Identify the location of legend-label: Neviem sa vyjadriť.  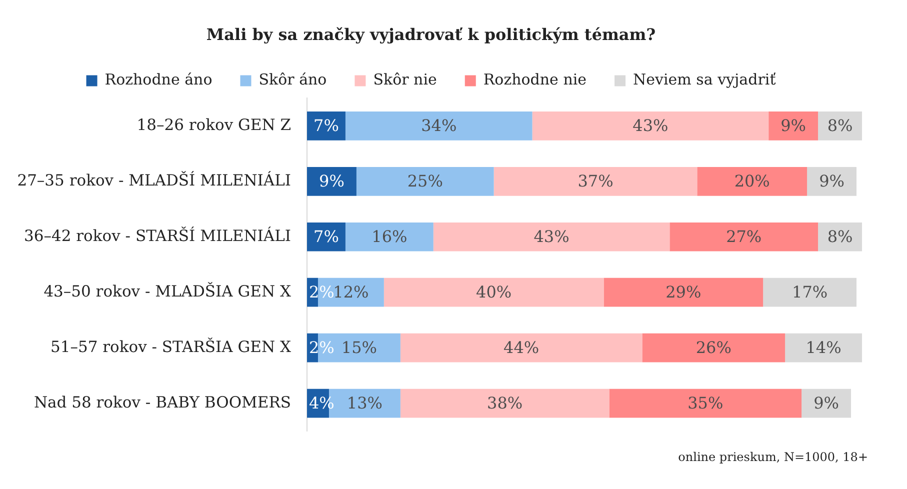
(704, 79).